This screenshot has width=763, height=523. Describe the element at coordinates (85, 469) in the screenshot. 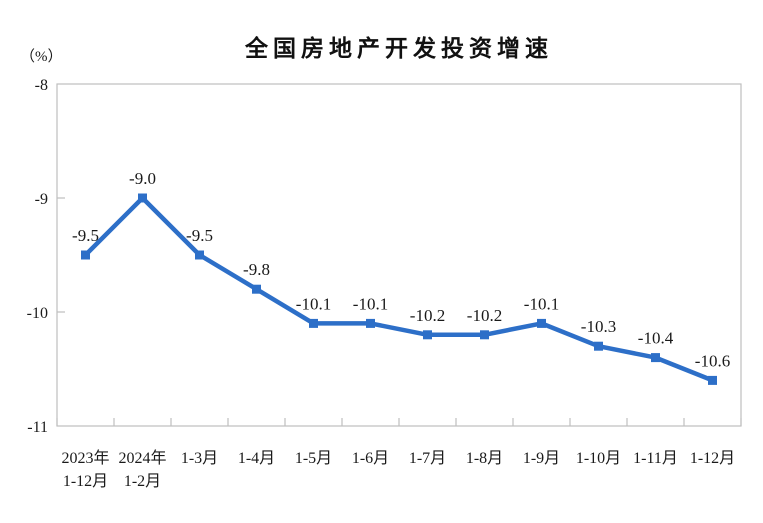

I see `x-tick-label: 2023年 1-12月` at that location.